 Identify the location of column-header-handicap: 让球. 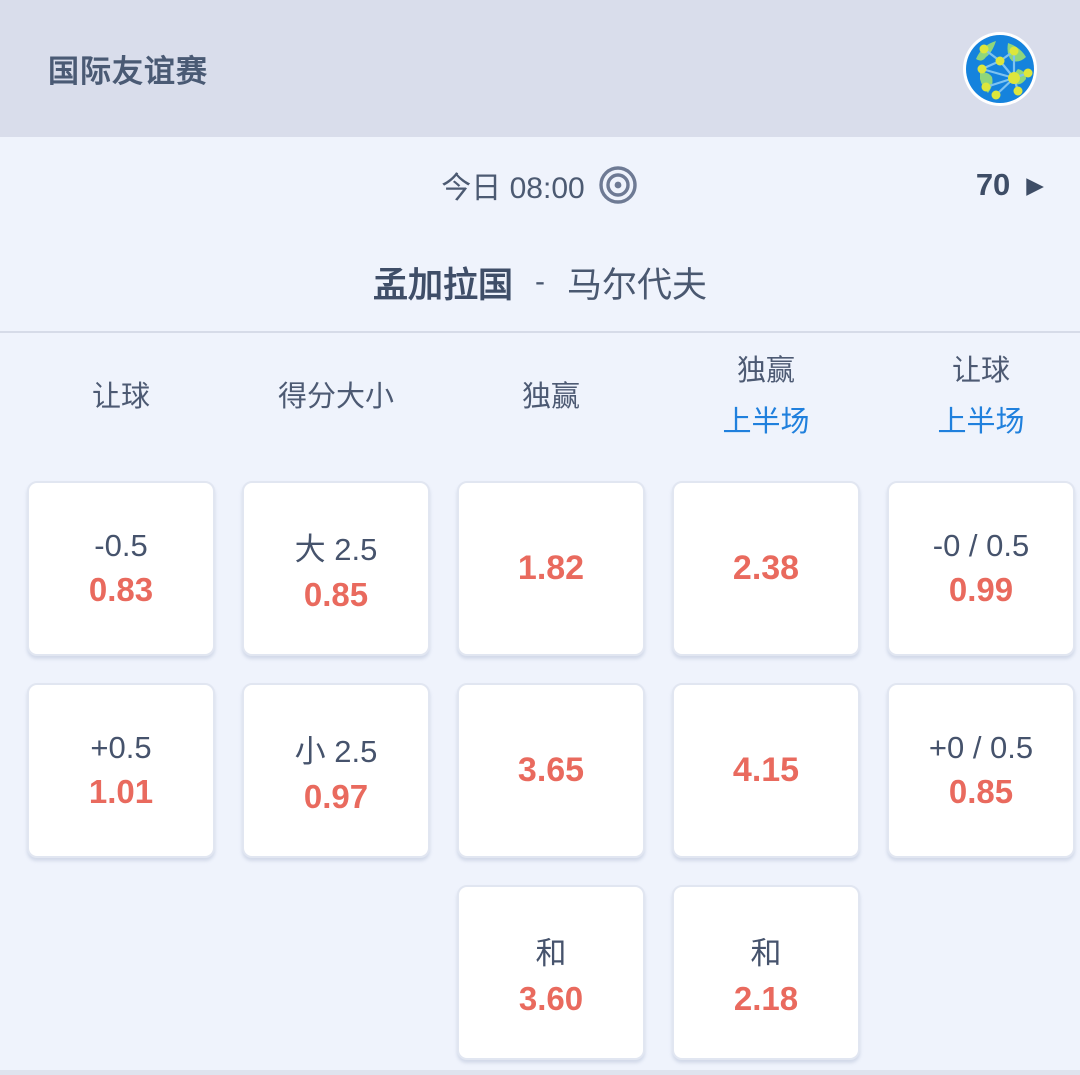
(121, 393).